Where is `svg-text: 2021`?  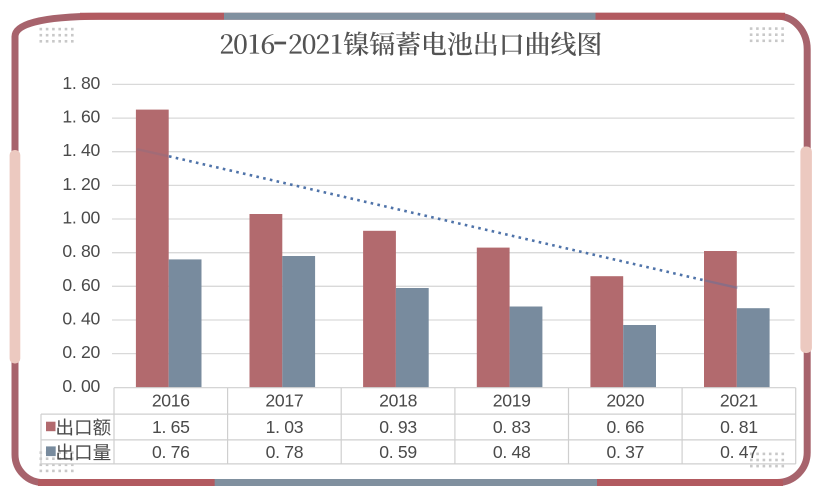
svg-text: 2021 is located at coordinates (739, 401).